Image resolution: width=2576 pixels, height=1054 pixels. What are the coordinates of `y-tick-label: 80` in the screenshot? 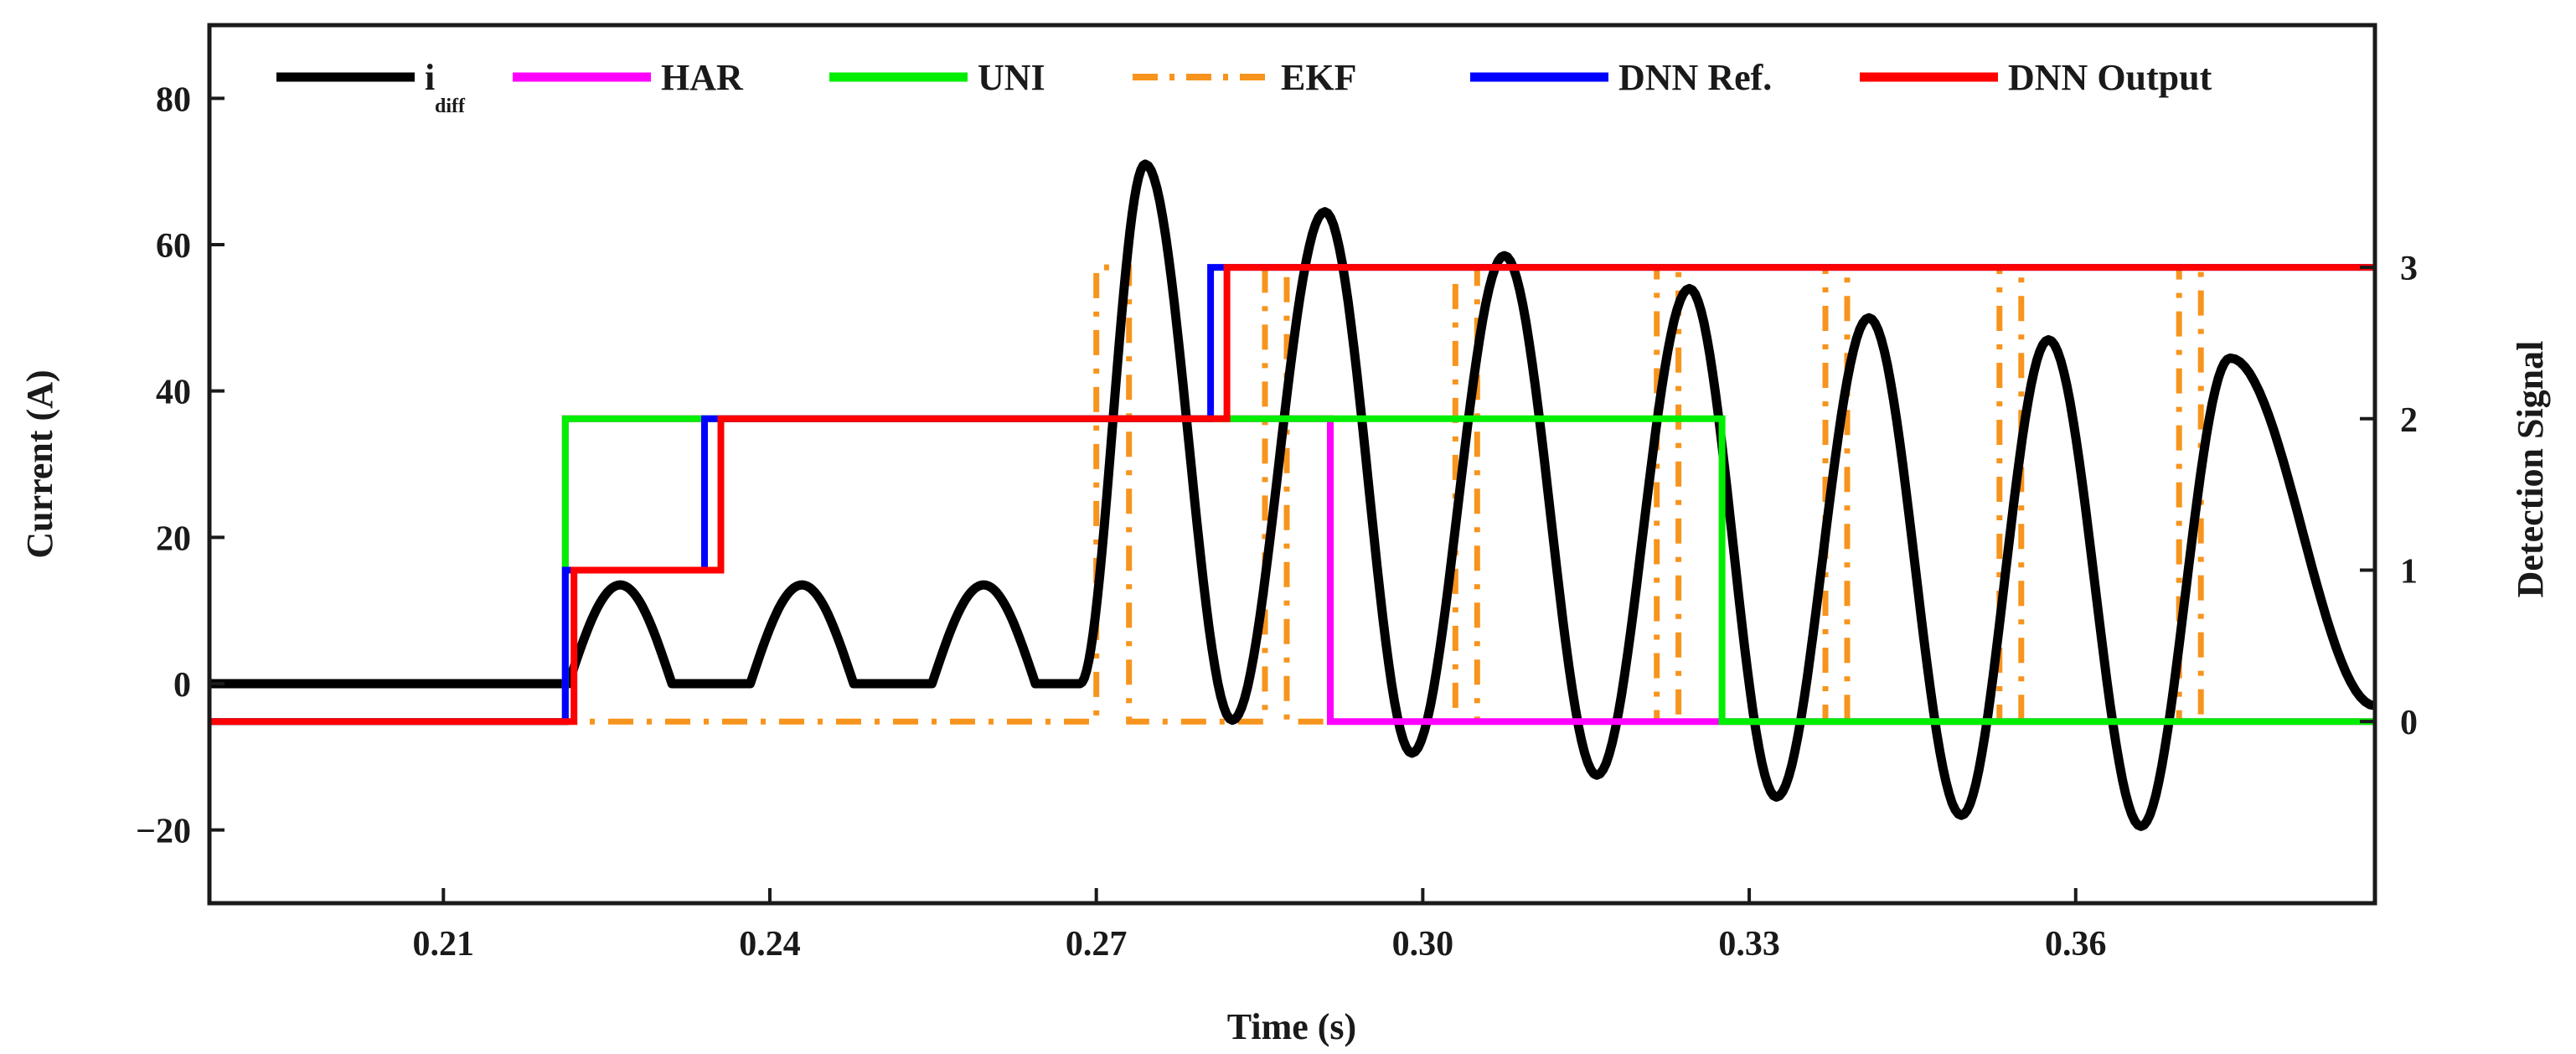 It's located at (173, 99).